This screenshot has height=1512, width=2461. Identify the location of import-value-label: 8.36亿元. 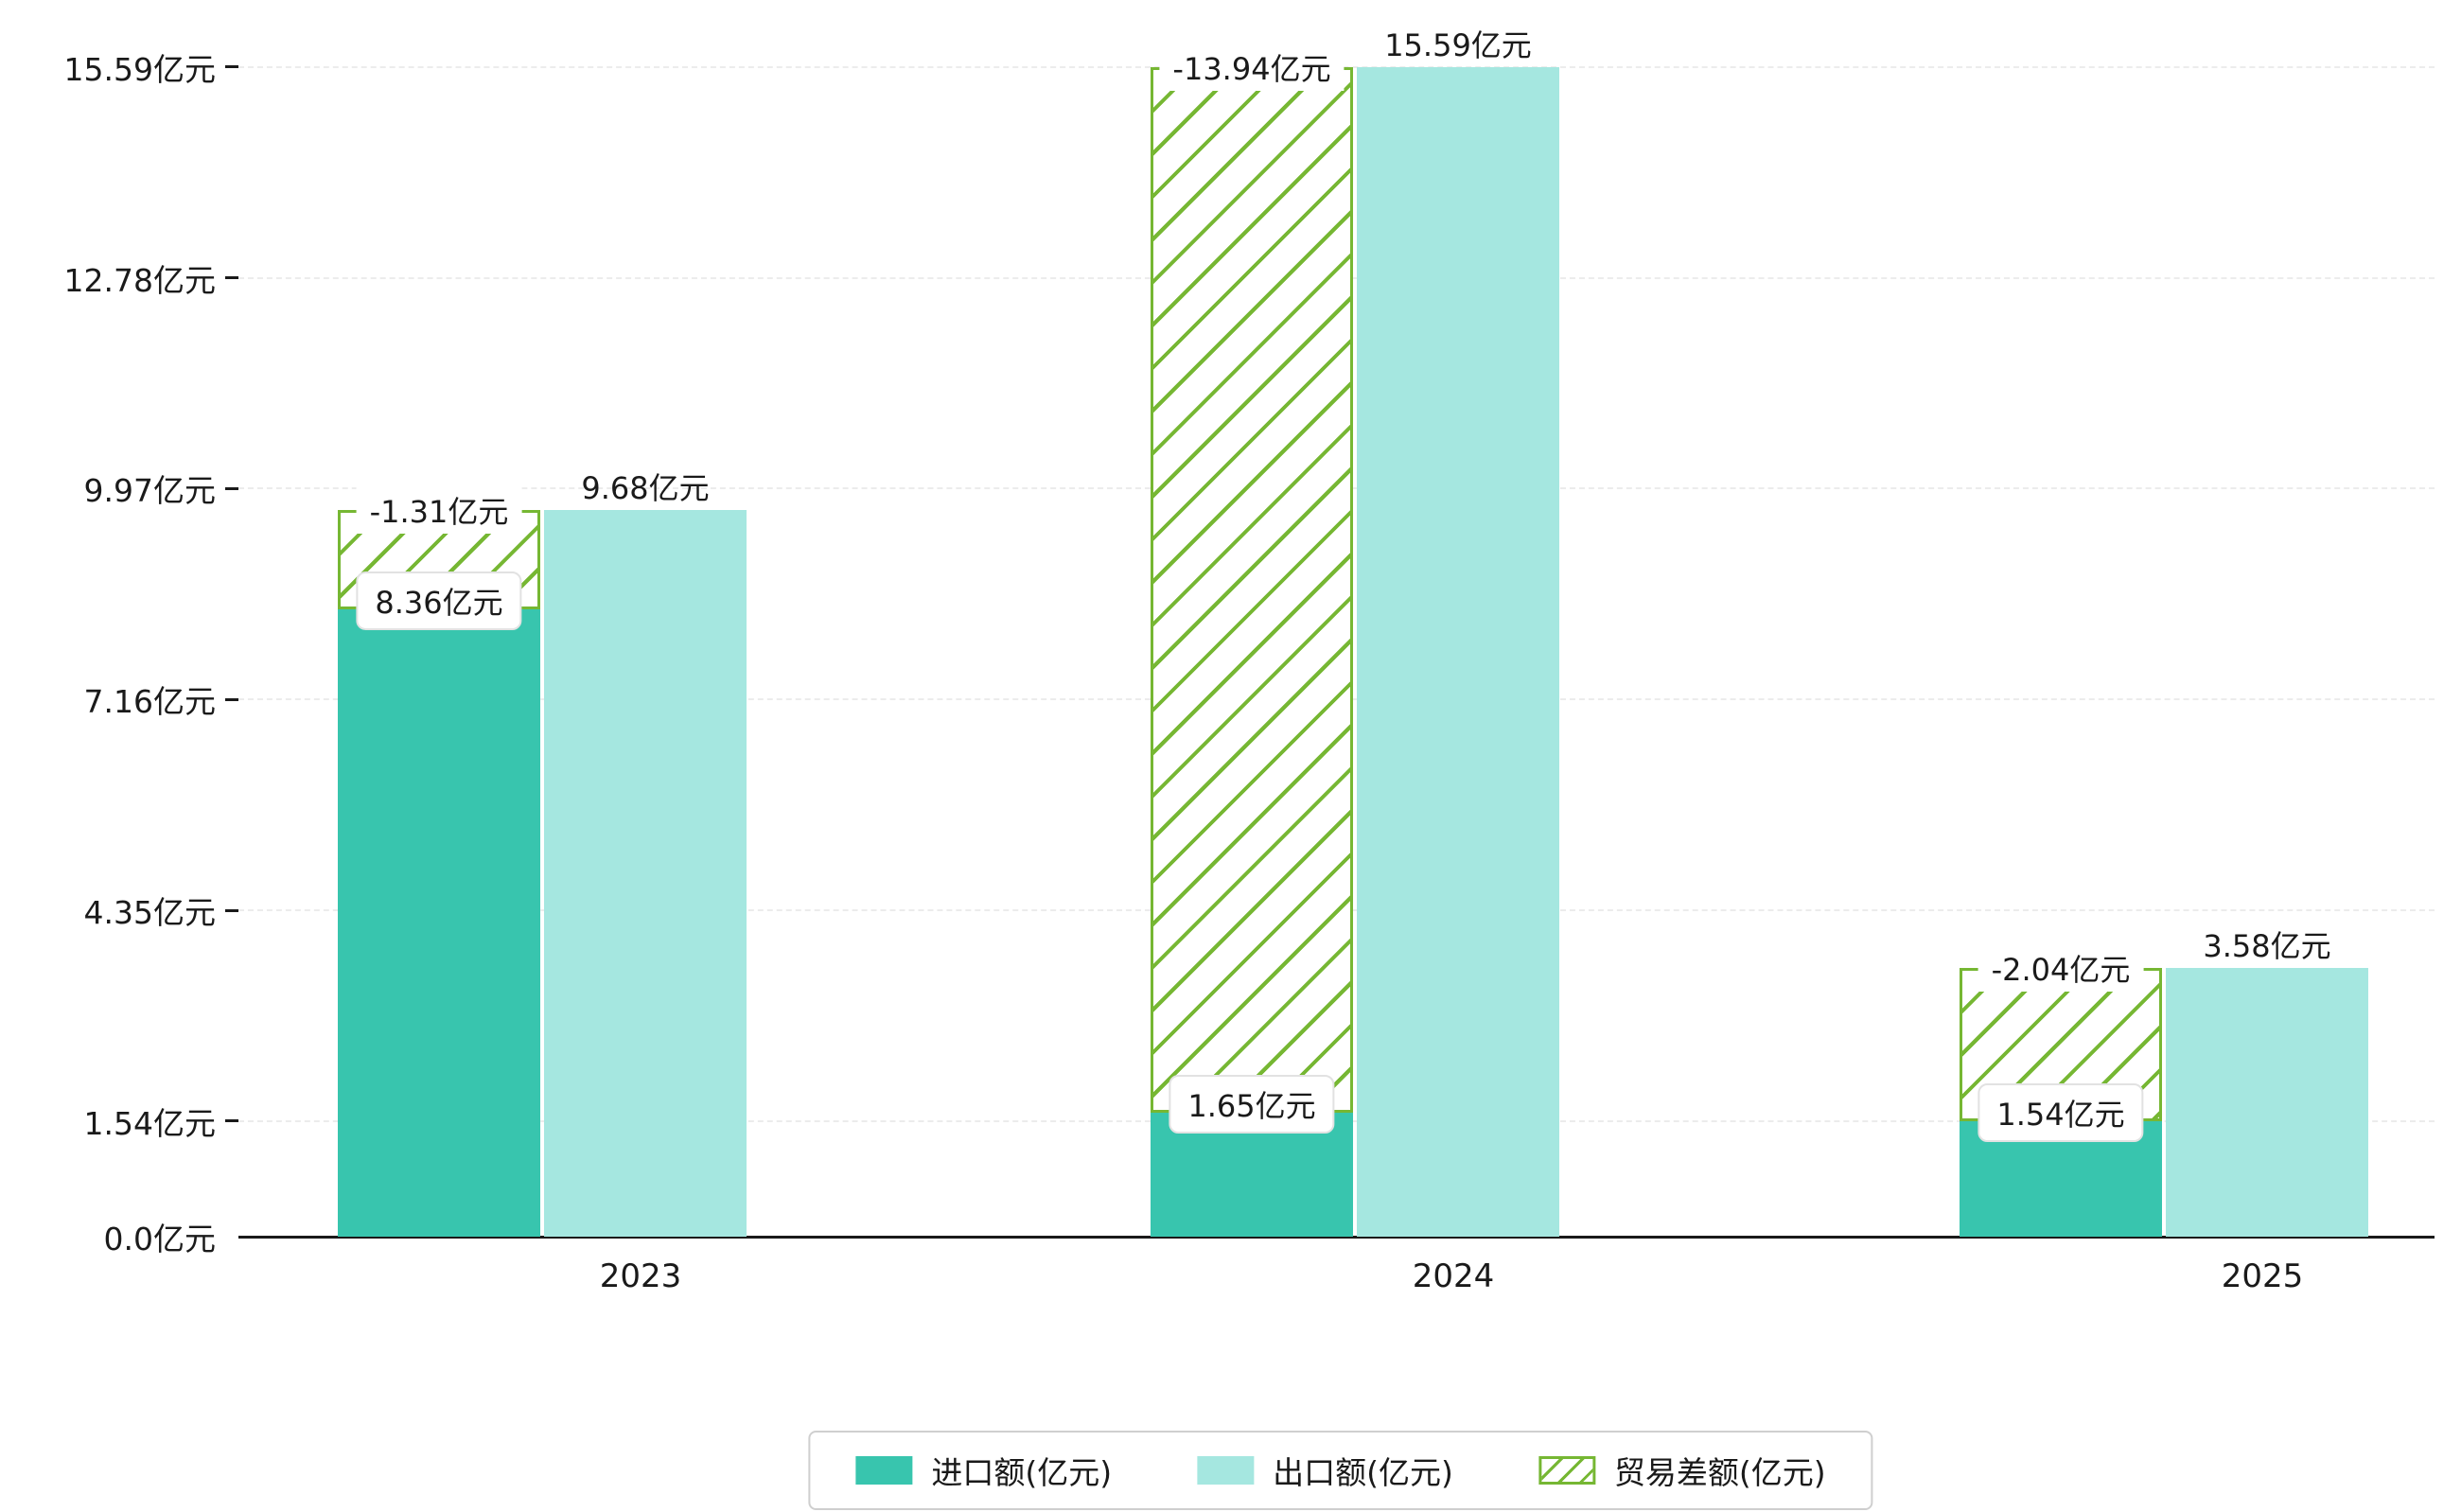
(439, 601).